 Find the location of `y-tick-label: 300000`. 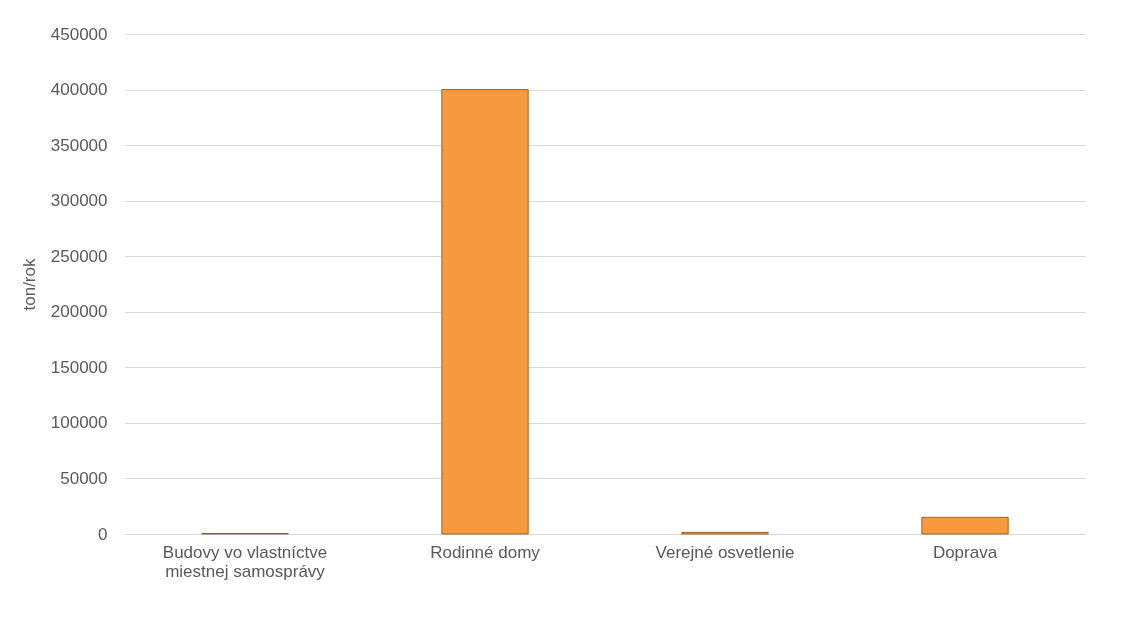

y-tick-label: 300000 is located at coordinates (79, 201).